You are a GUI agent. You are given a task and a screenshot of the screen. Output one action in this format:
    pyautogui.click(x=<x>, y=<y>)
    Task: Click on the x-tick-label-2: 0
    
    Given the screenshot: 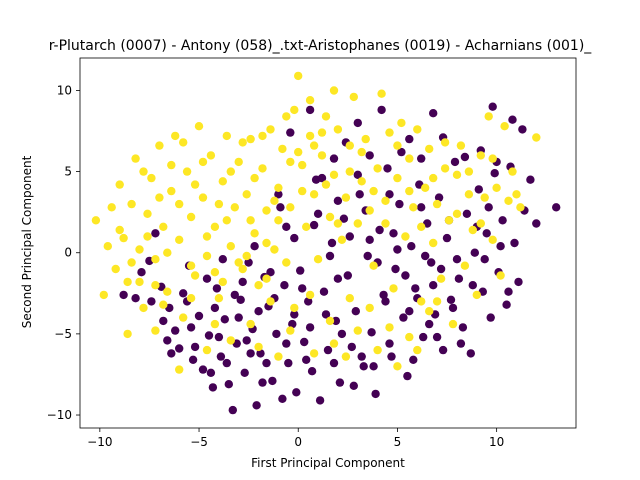 What is the action you would take?
    pyautogui.click(x=298, y=442)
    